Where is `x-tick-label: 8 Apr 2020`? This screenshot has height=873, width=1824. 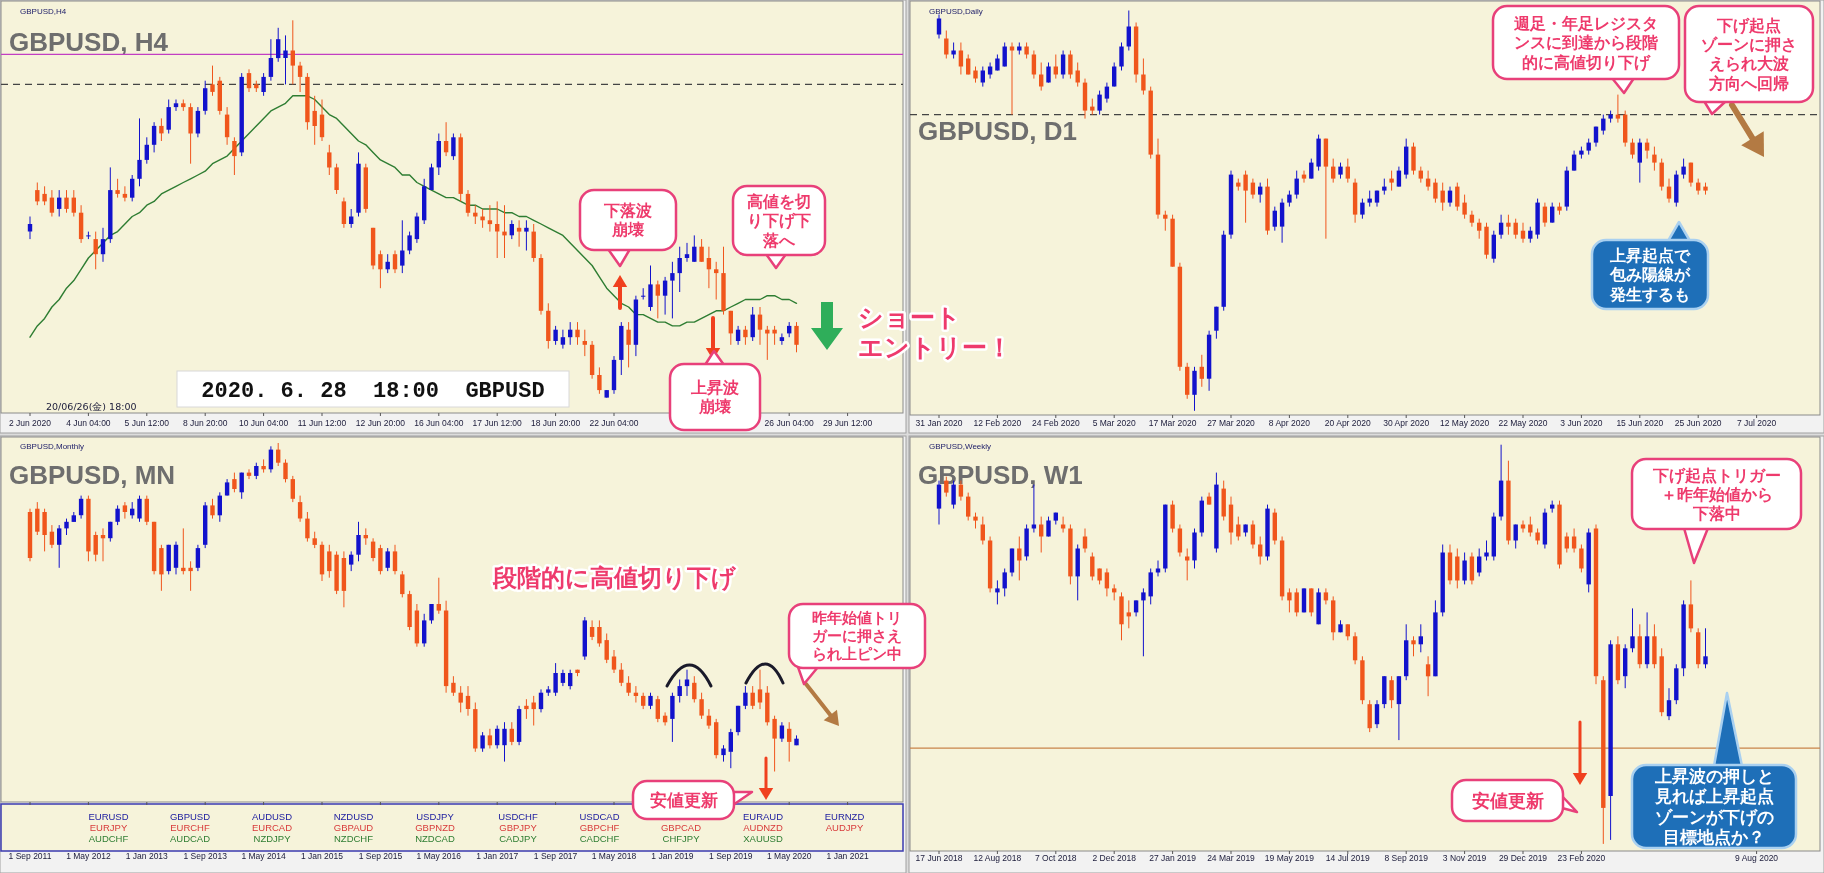
x-tick-label: 8 Apr 2020 is located at coordinates (1289, 423).